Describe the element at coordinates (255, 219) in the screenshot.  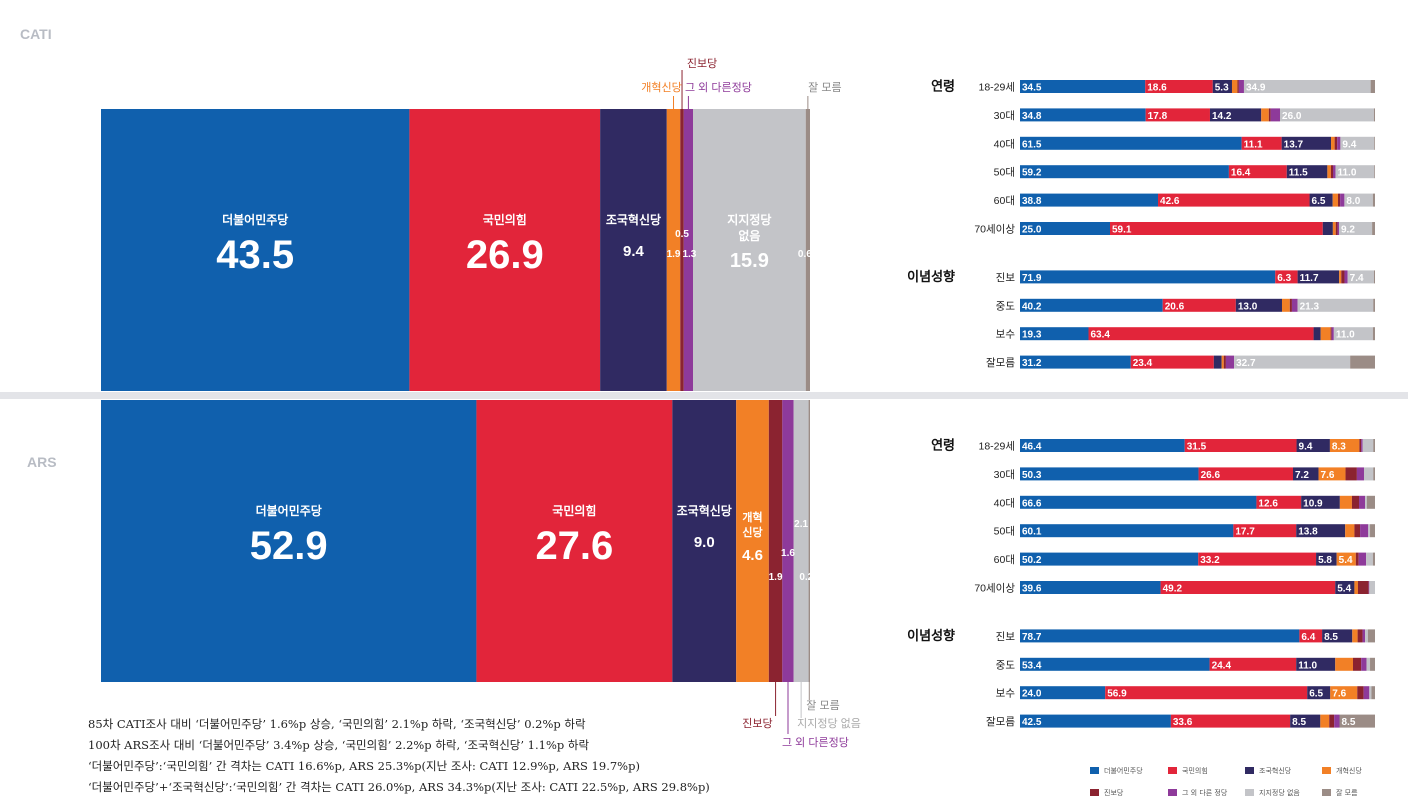
I see `segment-name-label: 더불어민주당` at that location.